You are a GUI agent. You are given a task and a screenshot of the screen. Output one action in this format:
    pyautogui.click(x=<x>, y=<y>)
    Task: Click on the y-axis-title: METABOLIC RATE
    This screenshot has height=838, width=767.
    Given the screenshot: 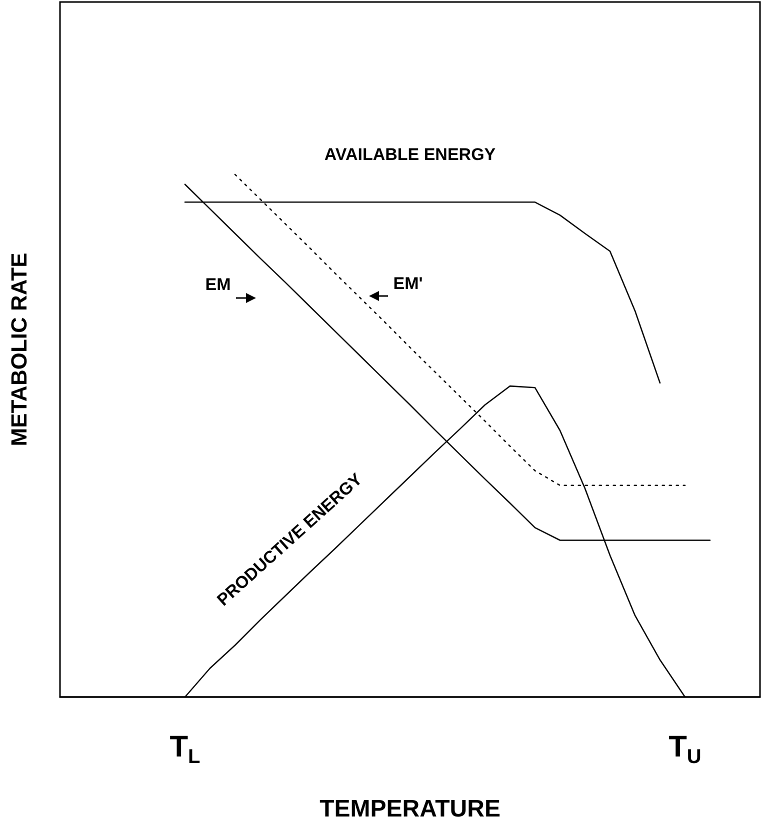 What is the action you would take?
    pyautogui.click(x=19, y=349)
    